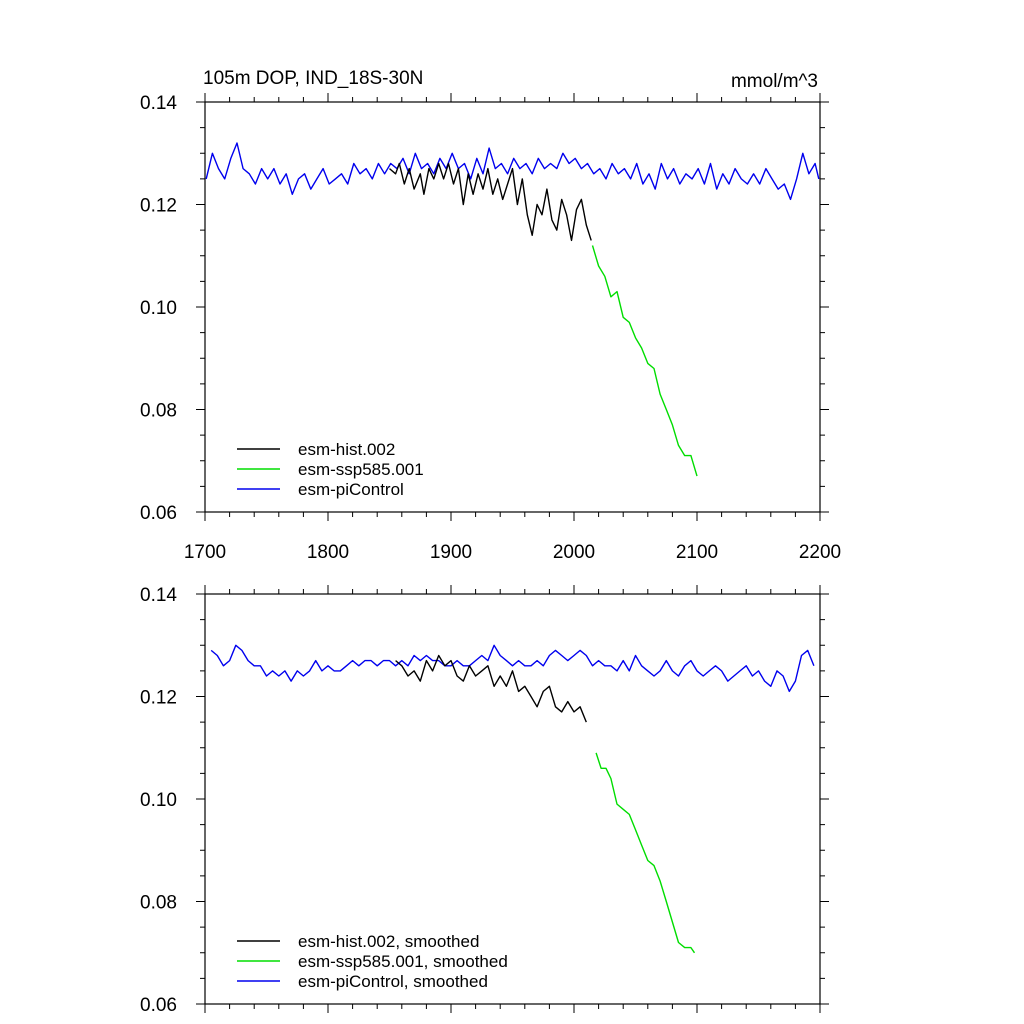  What do you see at coordinates (393, 981) in the screenshot?
I see `legend-label: esm-piControl, smoothed` at bounding box center [393, 981].